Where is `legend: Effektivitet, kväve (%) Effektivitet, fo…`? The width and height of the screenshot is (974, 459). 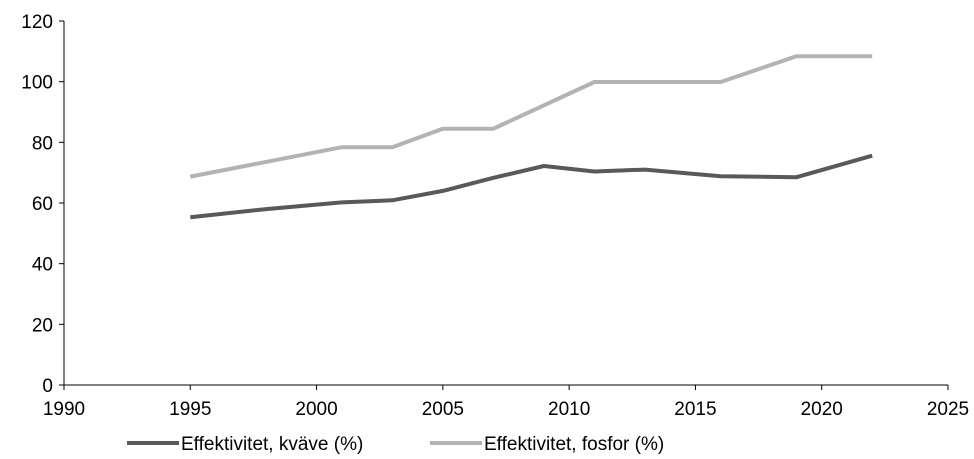
legend: Effektivitet, kväve (%) Effektivitet, fo… is located at coordinates (395, 444).